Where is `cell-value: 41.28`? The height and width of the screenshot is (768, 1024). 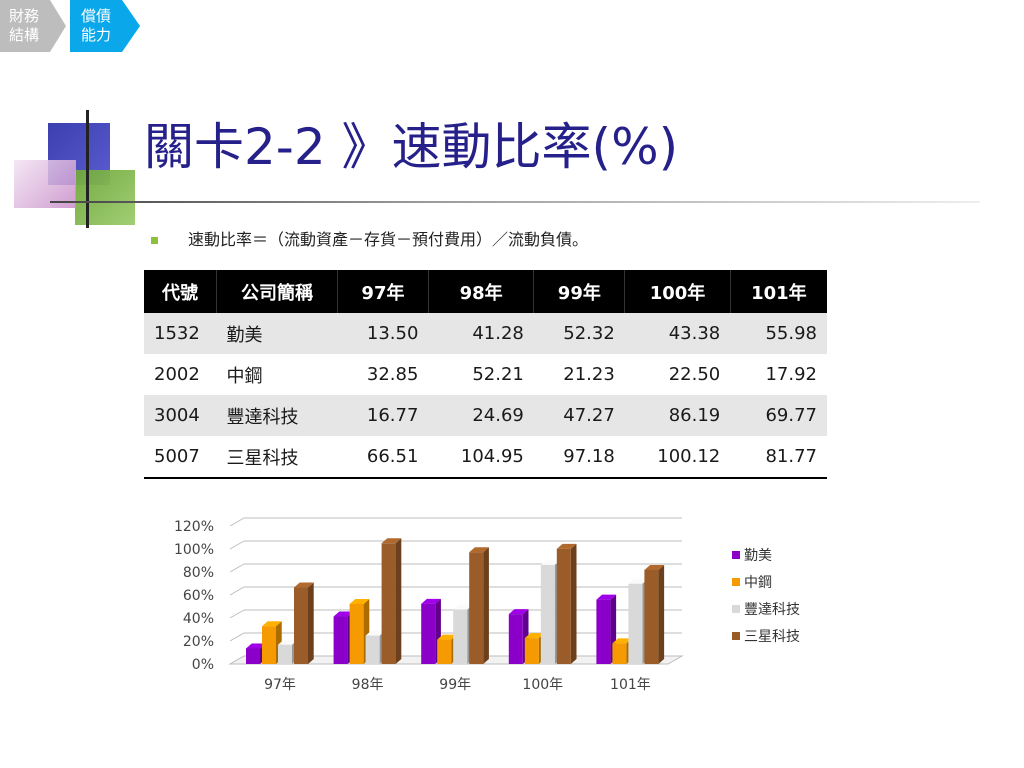 cell-value: 41.28 is located at coordinates (481, 333).